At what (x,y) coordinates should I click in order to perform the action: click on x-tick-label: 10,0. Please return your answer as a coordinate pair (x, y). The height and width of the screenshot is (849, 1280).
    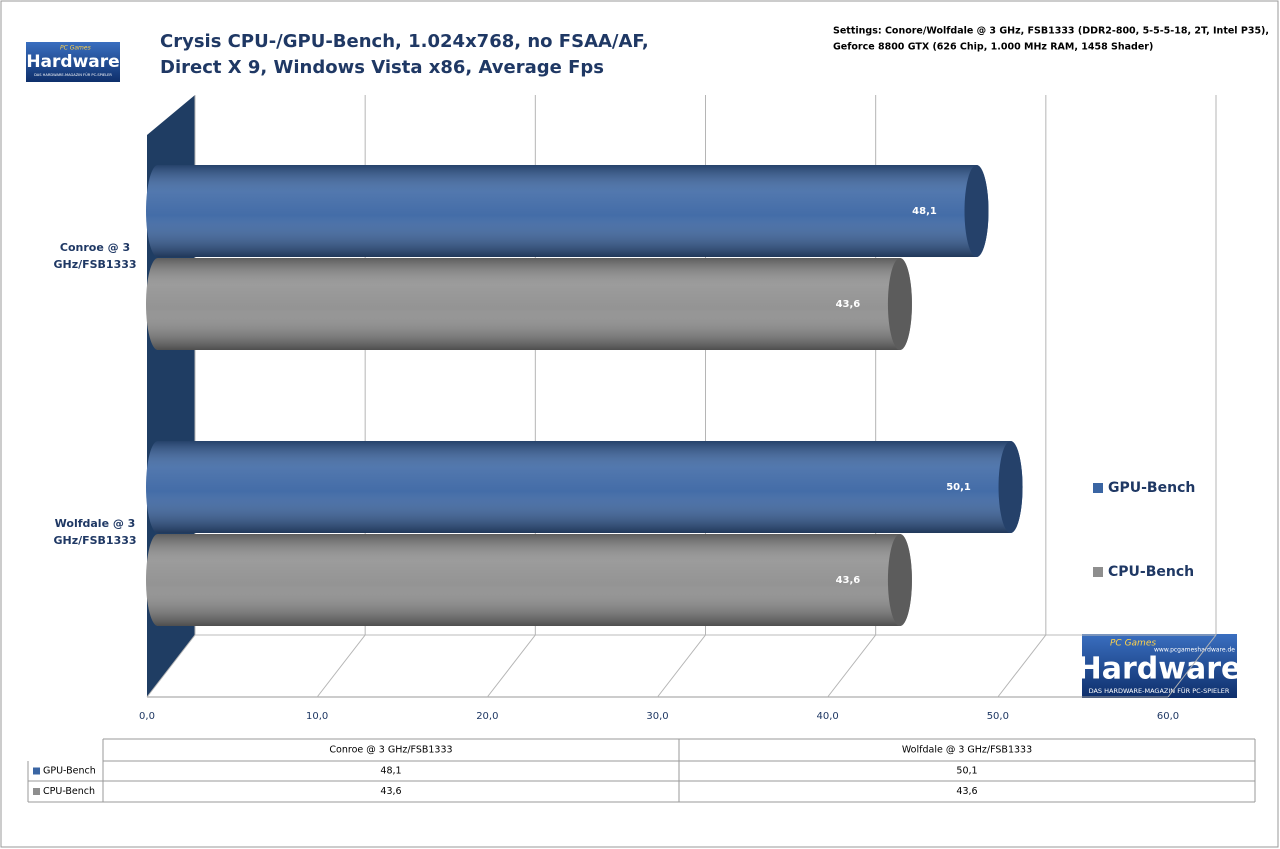
    Looking at the image, I should click on (317, 716).